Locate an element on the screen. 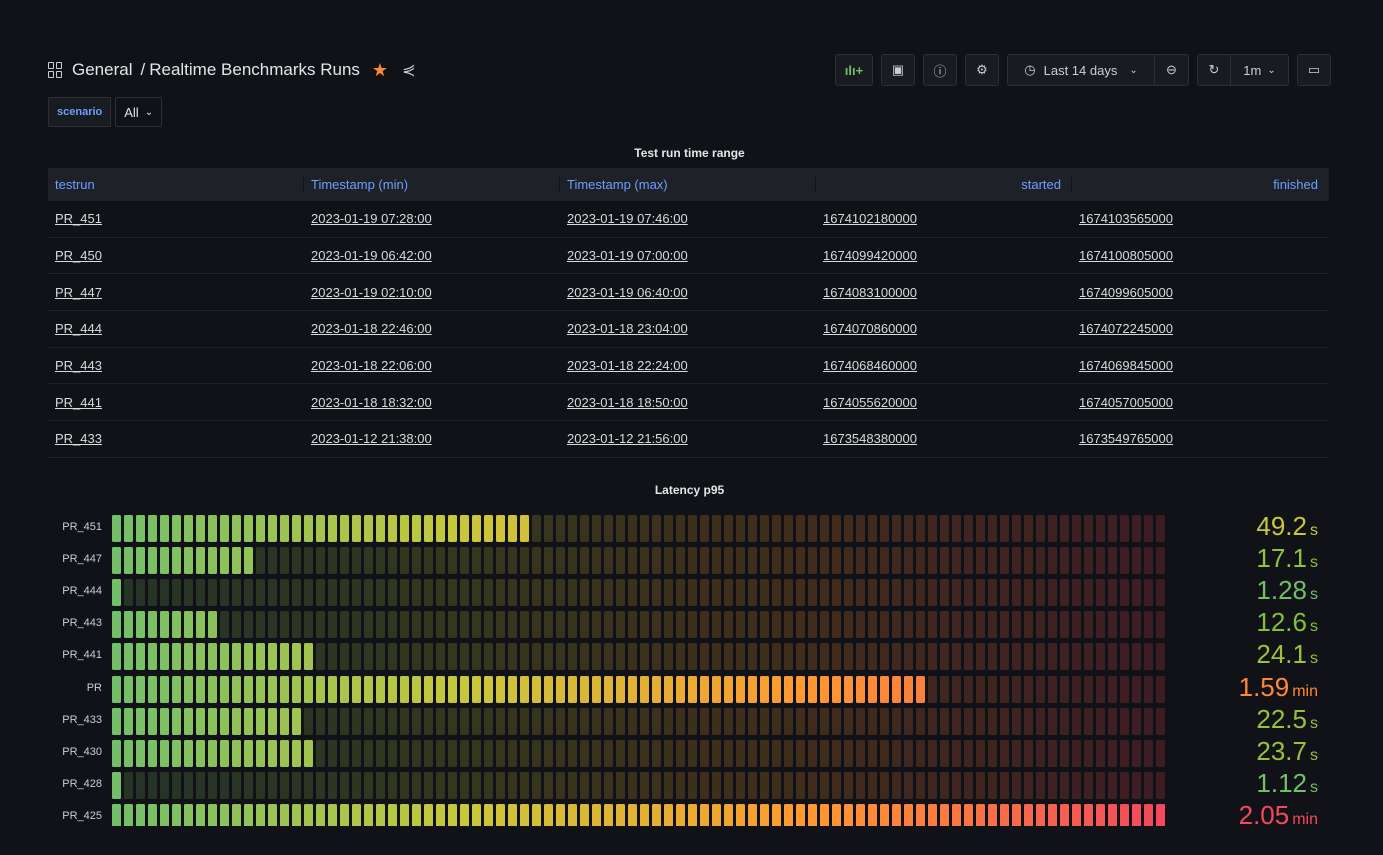  save-icon: ▣ is located at coordinates (898, 69).